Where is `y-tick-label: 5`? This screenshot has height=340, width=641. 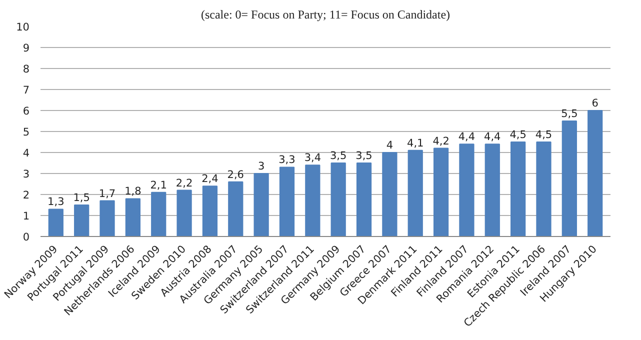 y-tick-label: 5 is located at coordinates (26, 132).